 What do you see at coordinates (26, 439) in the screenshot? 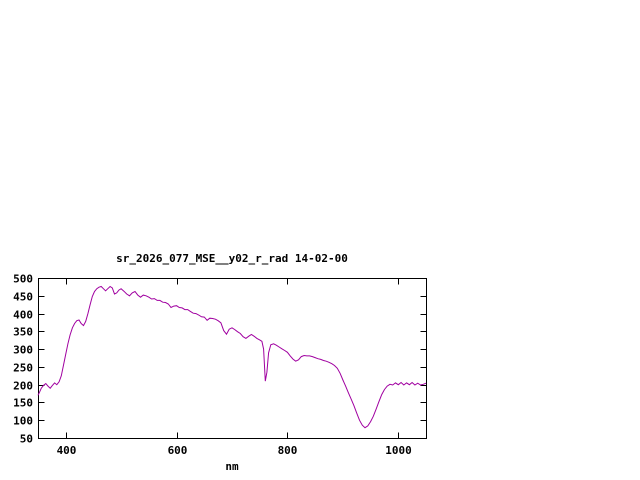
I see `y-tick-label: 50` at bounding box center [26, 439].